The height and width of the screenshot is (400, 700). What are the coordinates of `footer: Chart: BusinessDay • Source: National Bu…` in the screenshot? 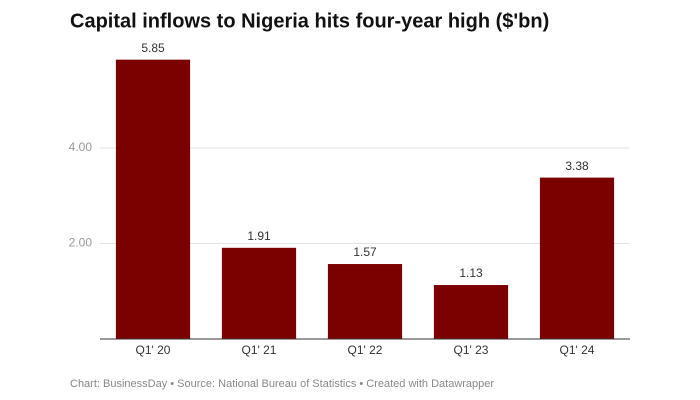 It's located at (282, 384).